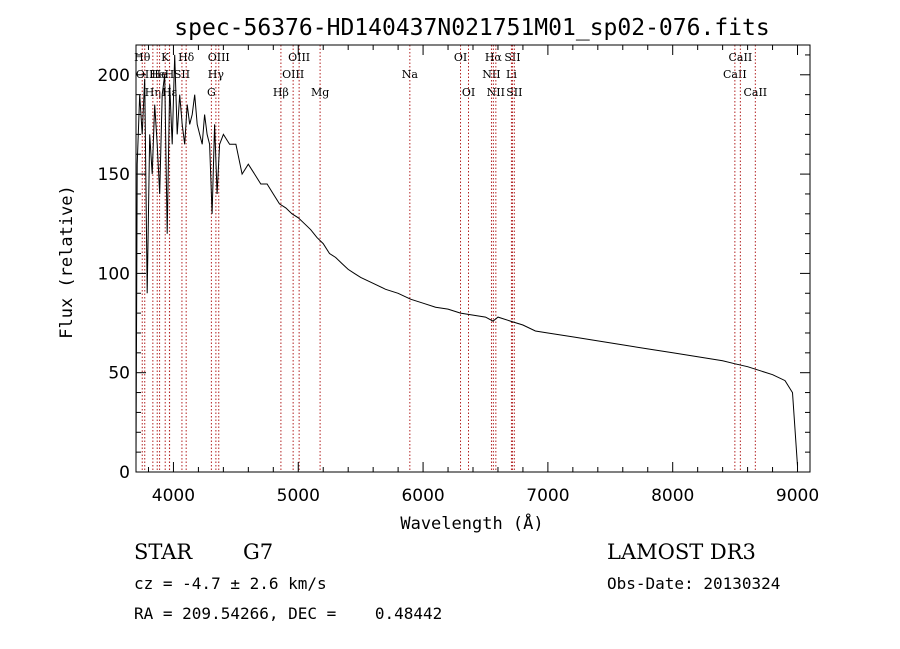 This screenshot has width=900, height=649. What do you see at coordinates (230, 583) in the screenshot?
I see `redshift-cz: cz = -4.7 ± 2.6 km/s` at bounding box center [230, 583].